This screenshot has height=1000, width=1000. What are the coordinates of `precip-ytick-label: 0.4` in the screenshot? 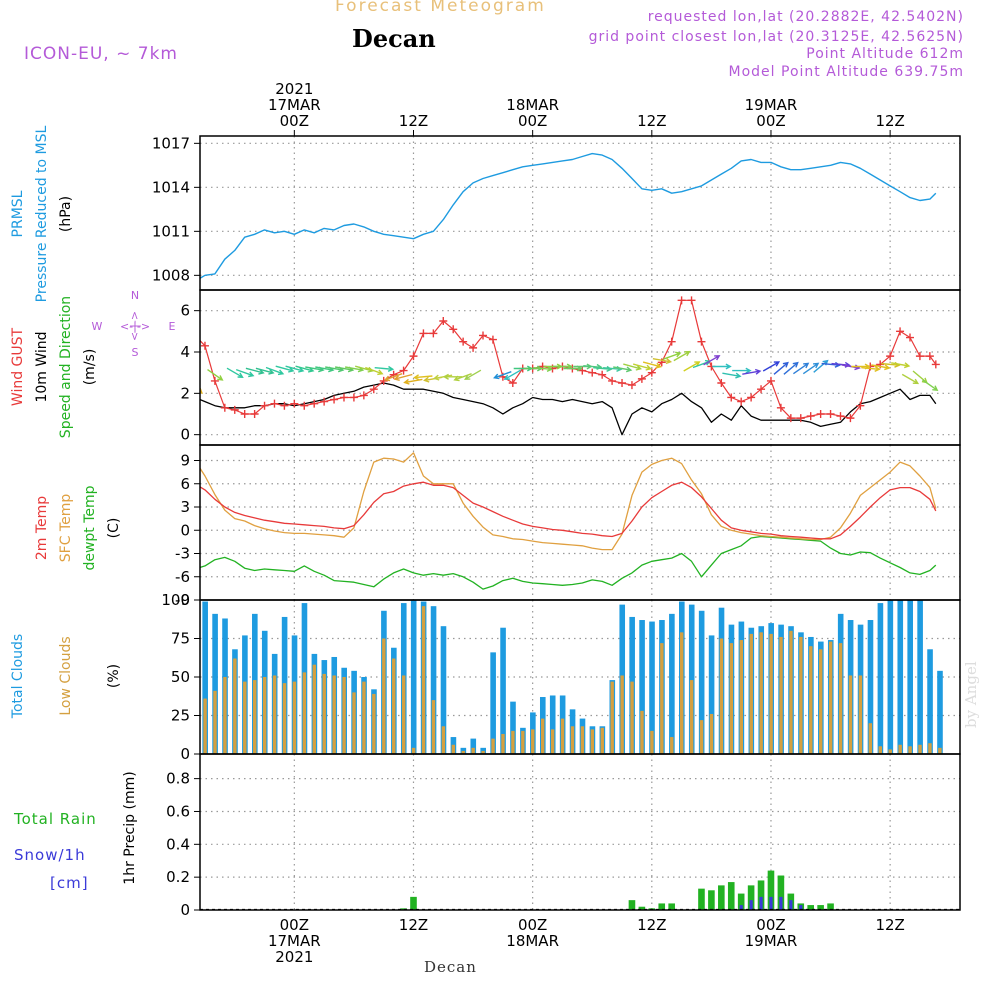 It's located at (178, 844).